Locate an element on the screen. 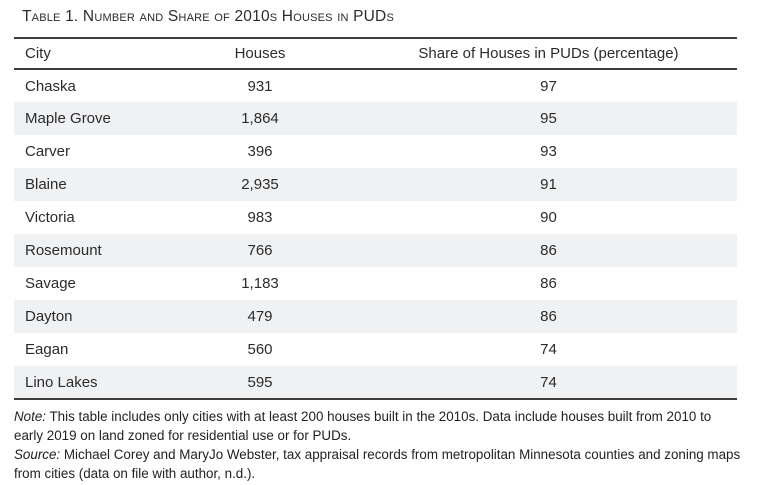 This screenshot has height=485, width=768. table-row: Victoria 983 90 is located at coordinates (375, 217).